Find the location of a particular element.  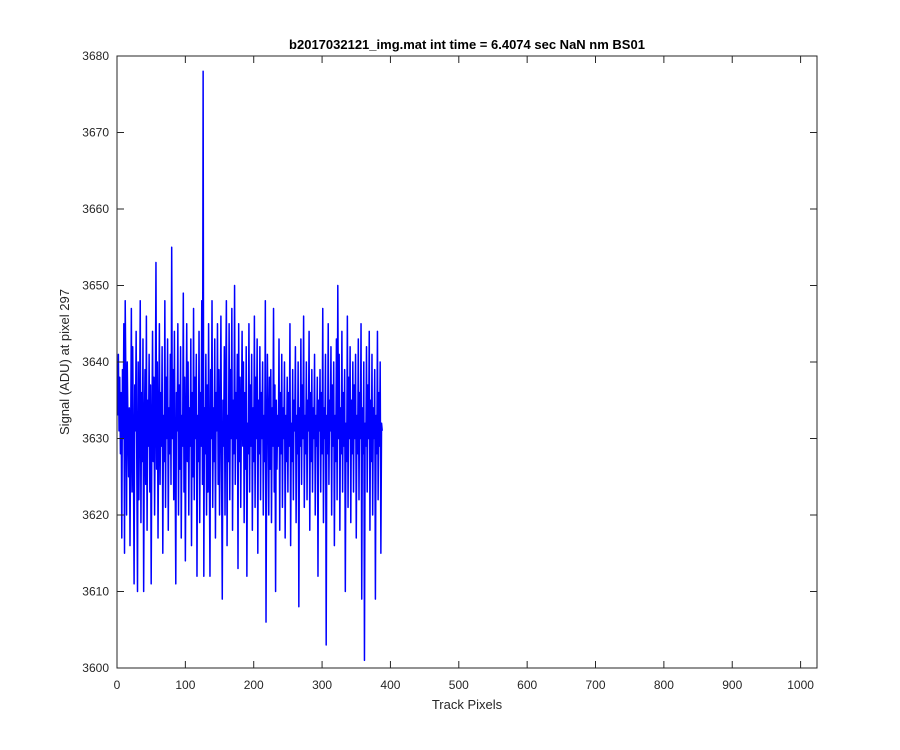

x-tick-label: 300 is located at coordinates (322, 685).